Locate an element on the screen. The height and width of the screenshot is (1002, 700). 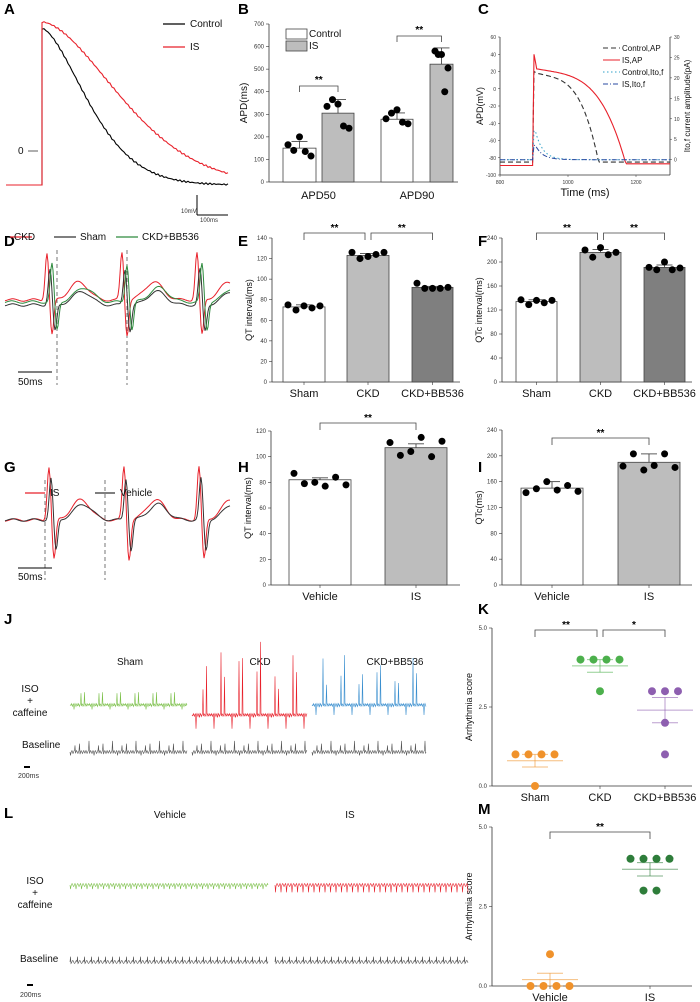
trace-baseline-is is located at coordinates (371, 960).